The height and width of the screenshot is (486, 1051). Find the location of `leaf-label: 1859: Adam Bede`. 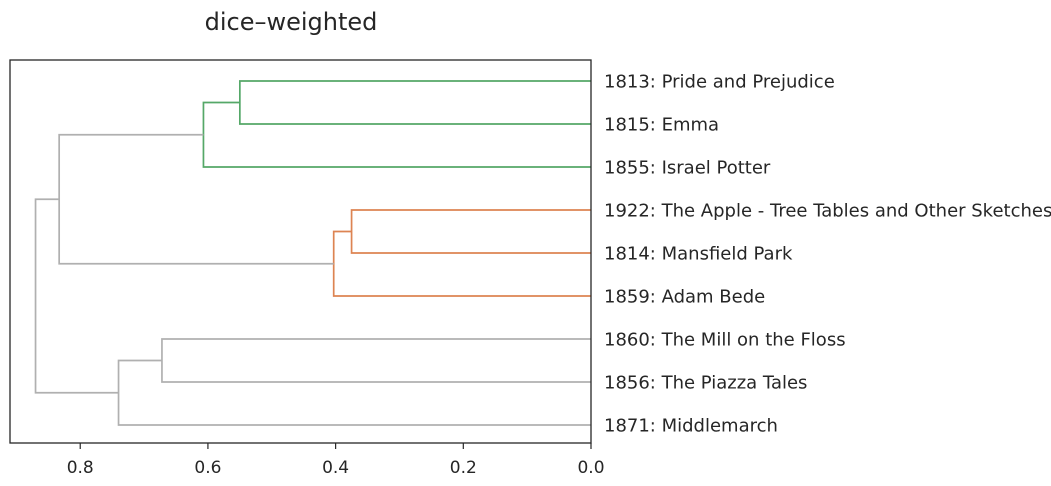

leaf-label: 1859: Adam Bede is located at coordinates (684, 297).